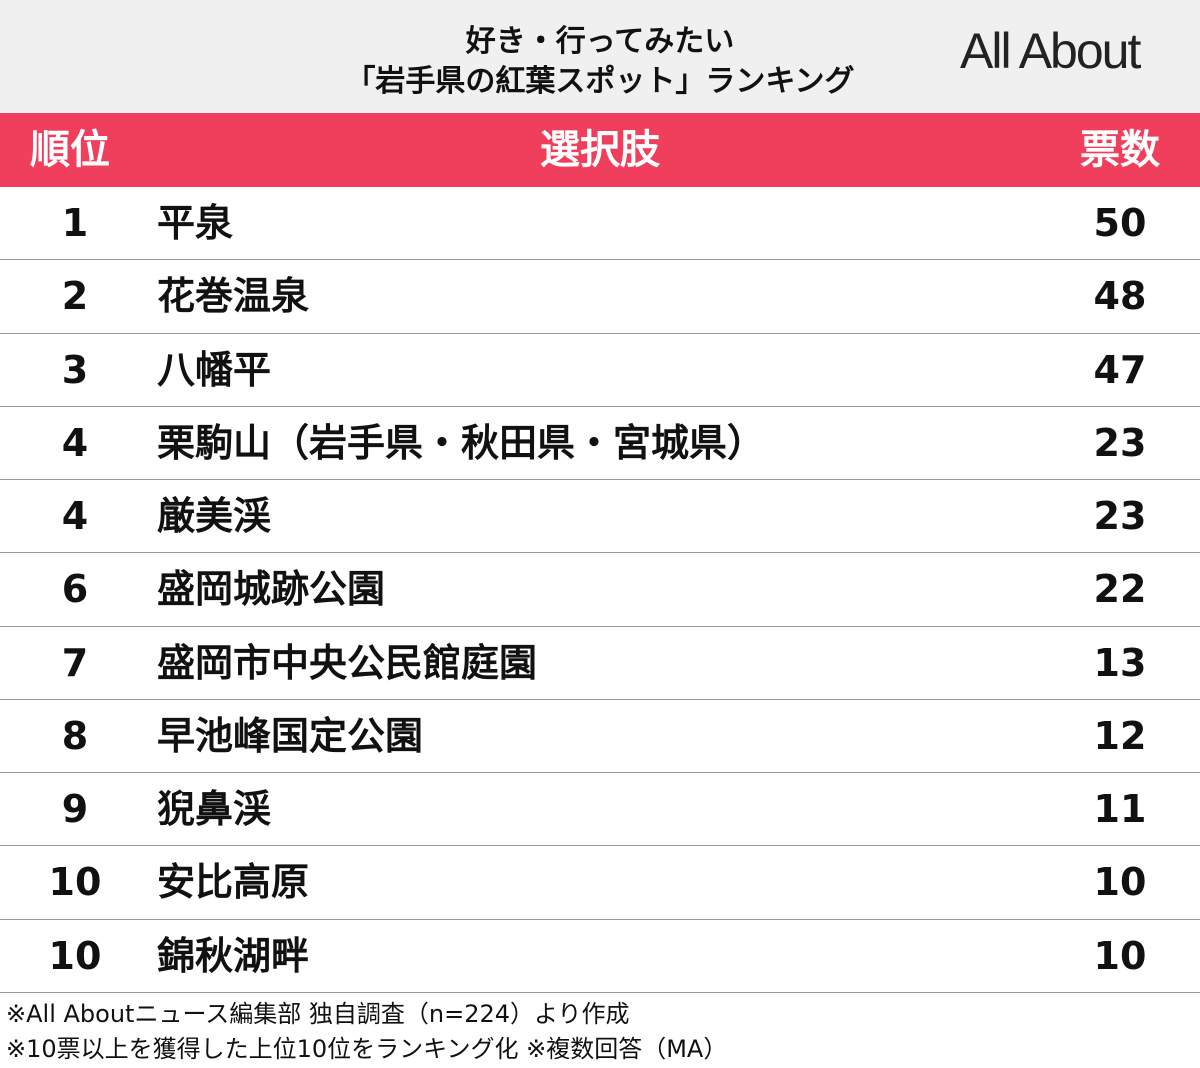  Describe the element at coordinates (214, 369) in the screenshot. I see `option: 八幡平` at that location.